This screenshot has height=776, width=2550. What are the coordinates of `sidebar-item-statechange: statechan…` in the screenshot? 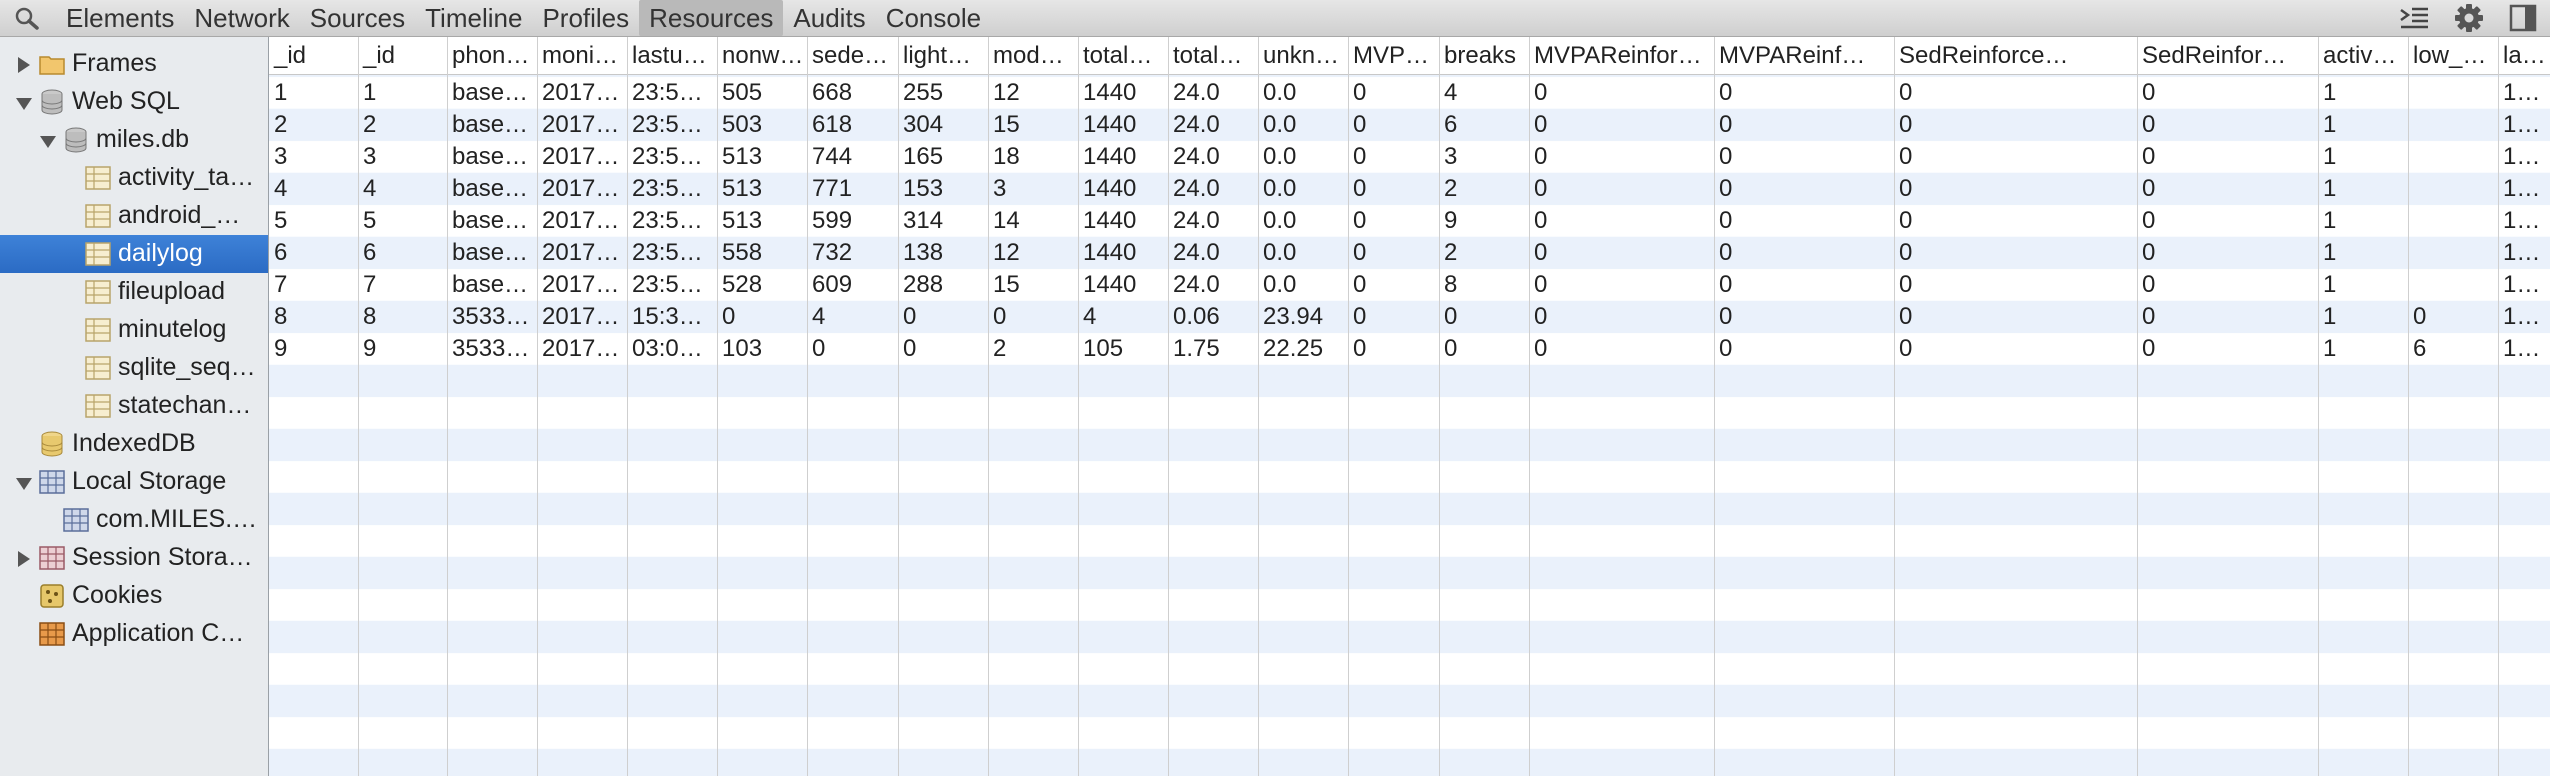 It's located at (134, 406).